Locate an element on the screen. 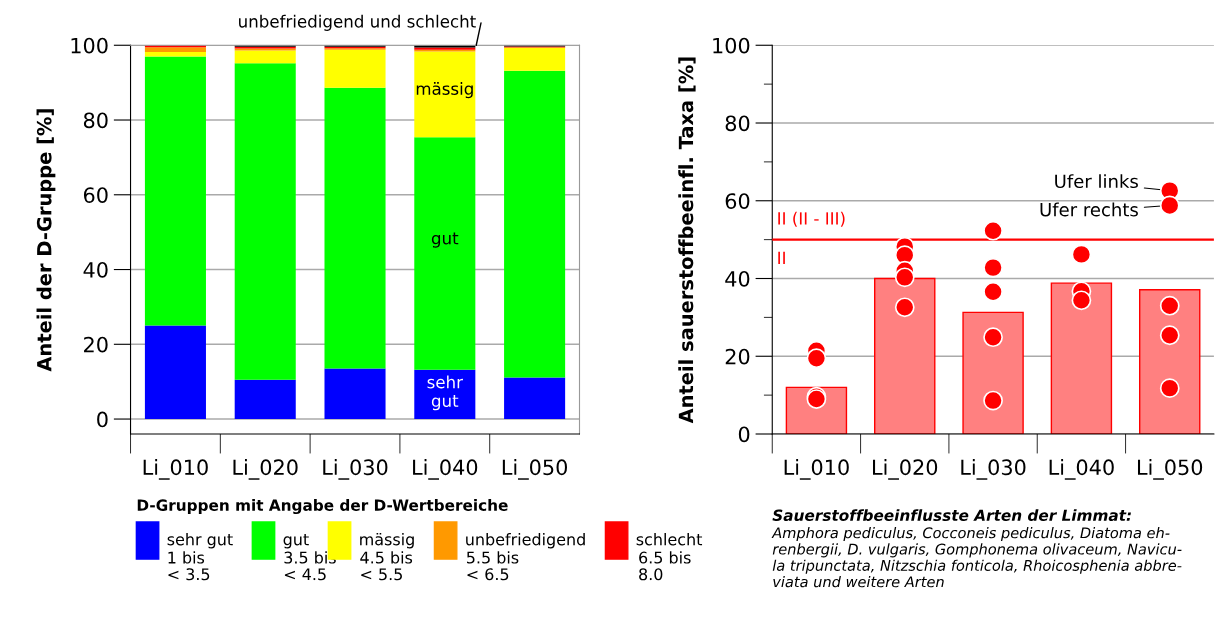 The image size is (1220, 620). legend-label: schlecht is located at coordinates (669, 539).